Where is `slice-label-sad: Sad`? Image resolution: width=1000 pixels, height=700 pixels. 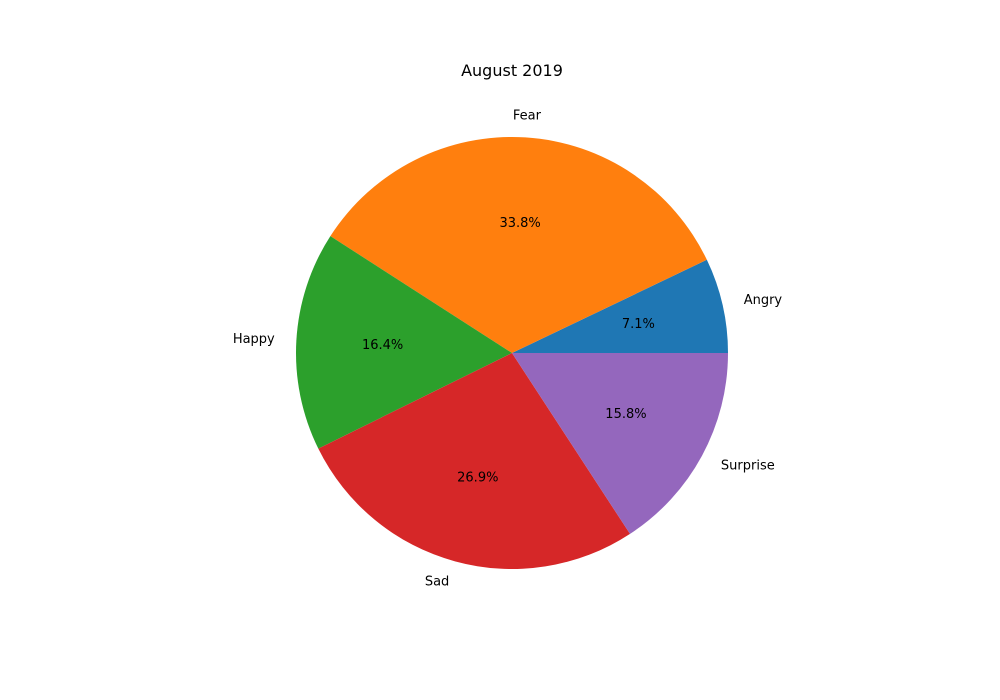
slice-label-sad: Sad is located at coordinates (437, 582).